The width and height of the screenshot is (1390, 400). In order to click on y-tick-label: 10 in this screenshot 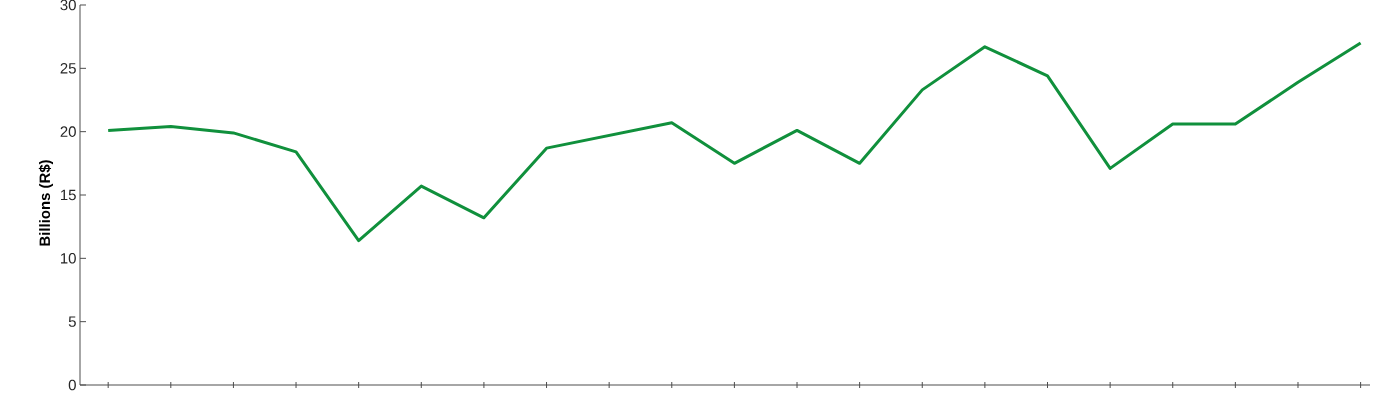, I will do `click(68, 258)`.